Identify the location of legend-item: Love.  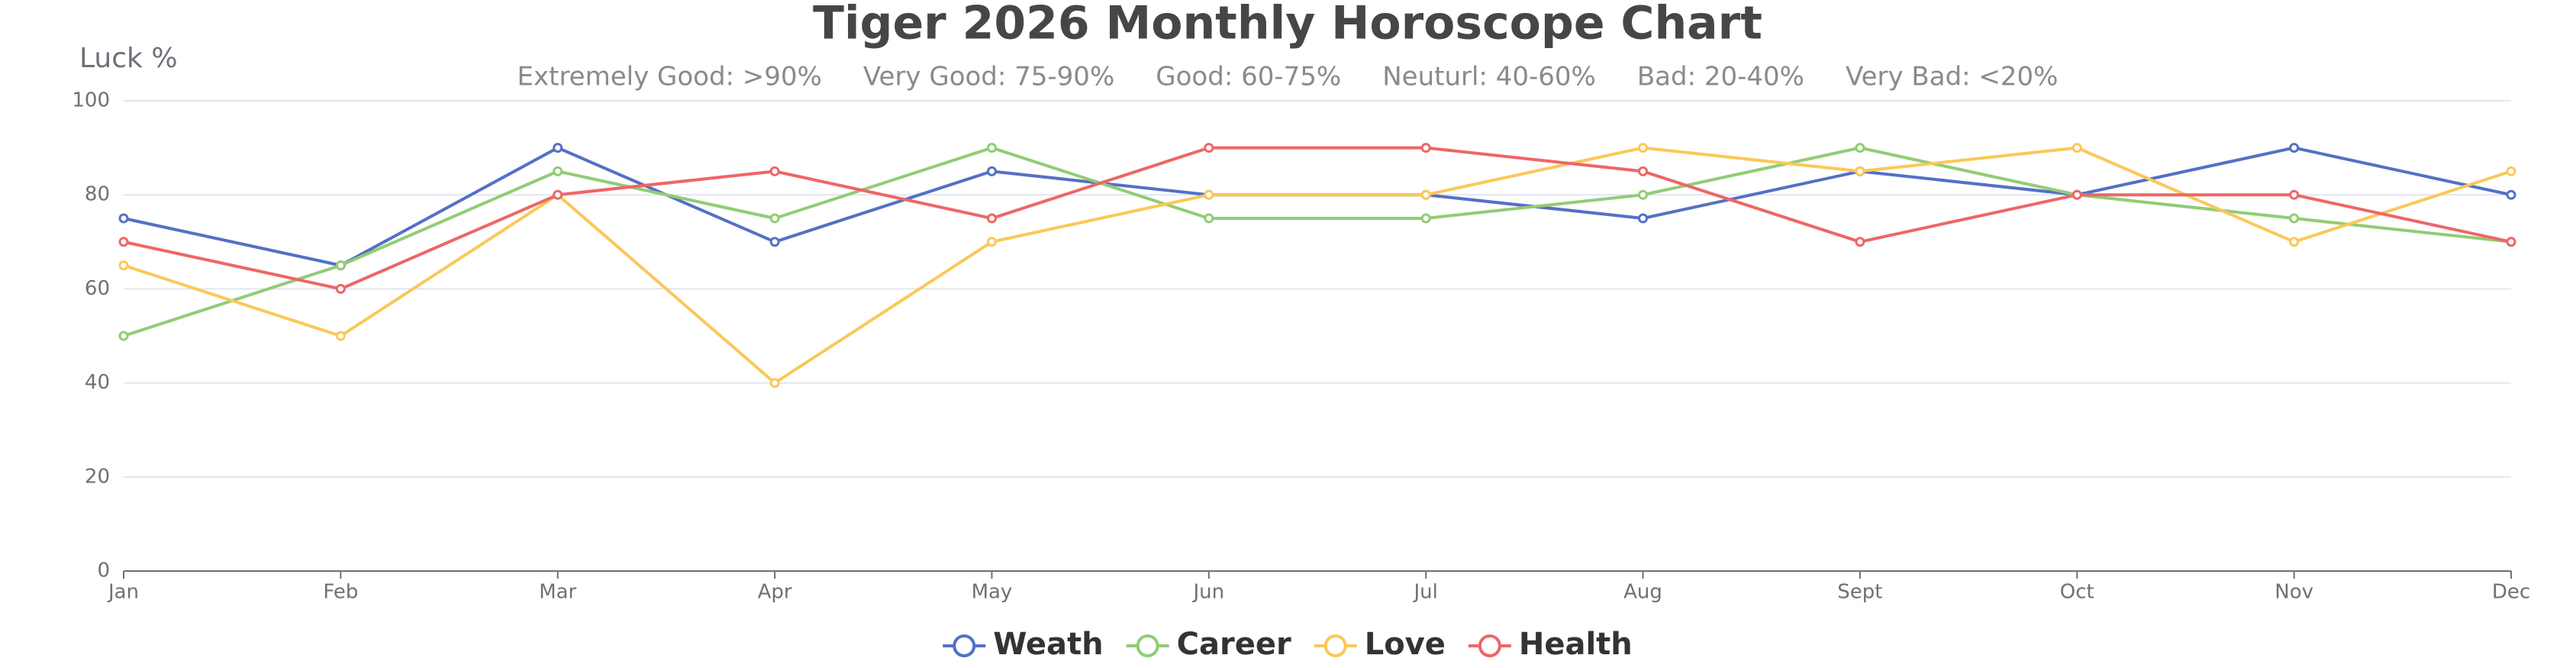
(1380, 645).